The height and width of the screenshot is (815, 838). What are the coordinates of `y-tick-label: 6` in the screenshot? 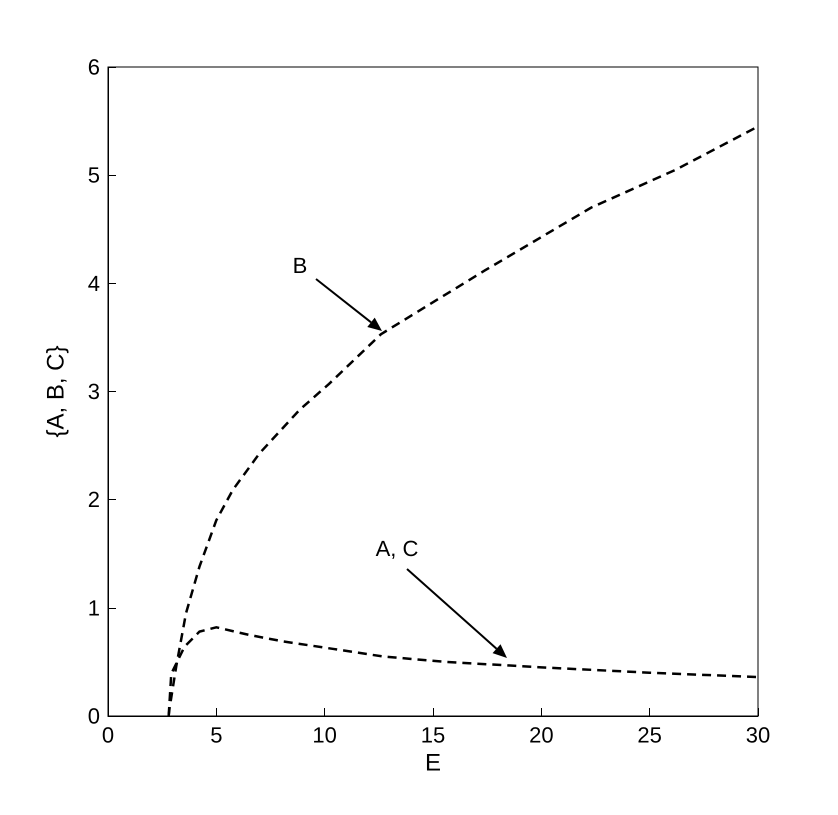 It's located at (94, 67).